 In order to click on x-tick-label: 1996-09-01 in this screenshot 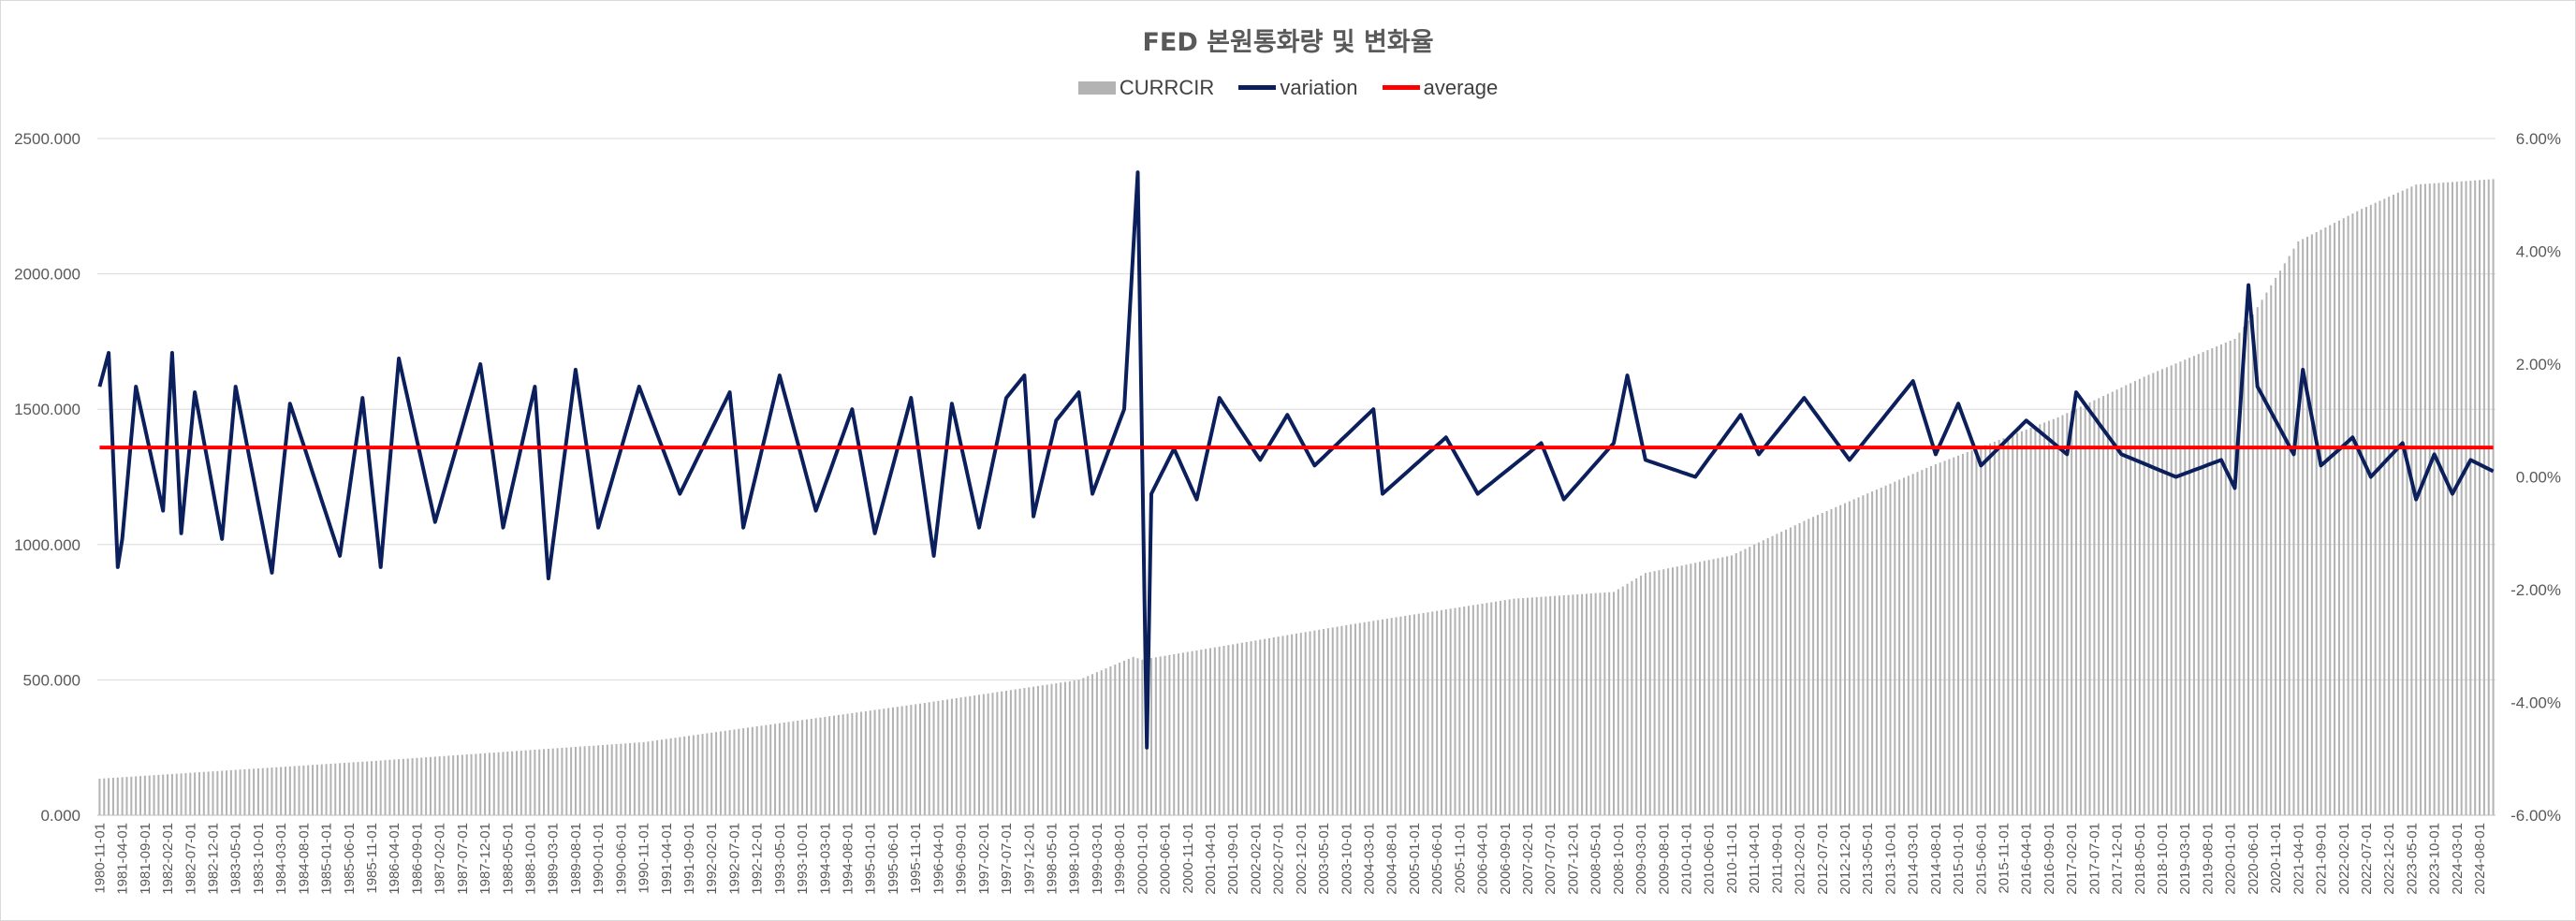, I will do `click(962, 859)`.